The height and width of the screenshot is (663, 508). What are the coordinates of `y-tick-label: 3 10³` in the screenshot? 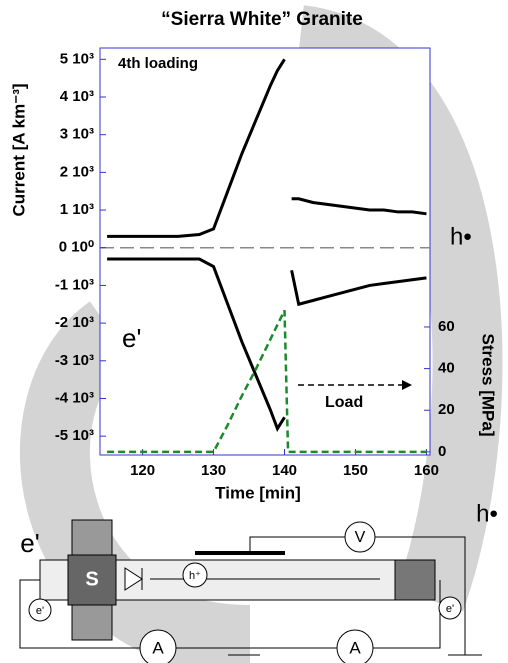 It's located at (77, 134).